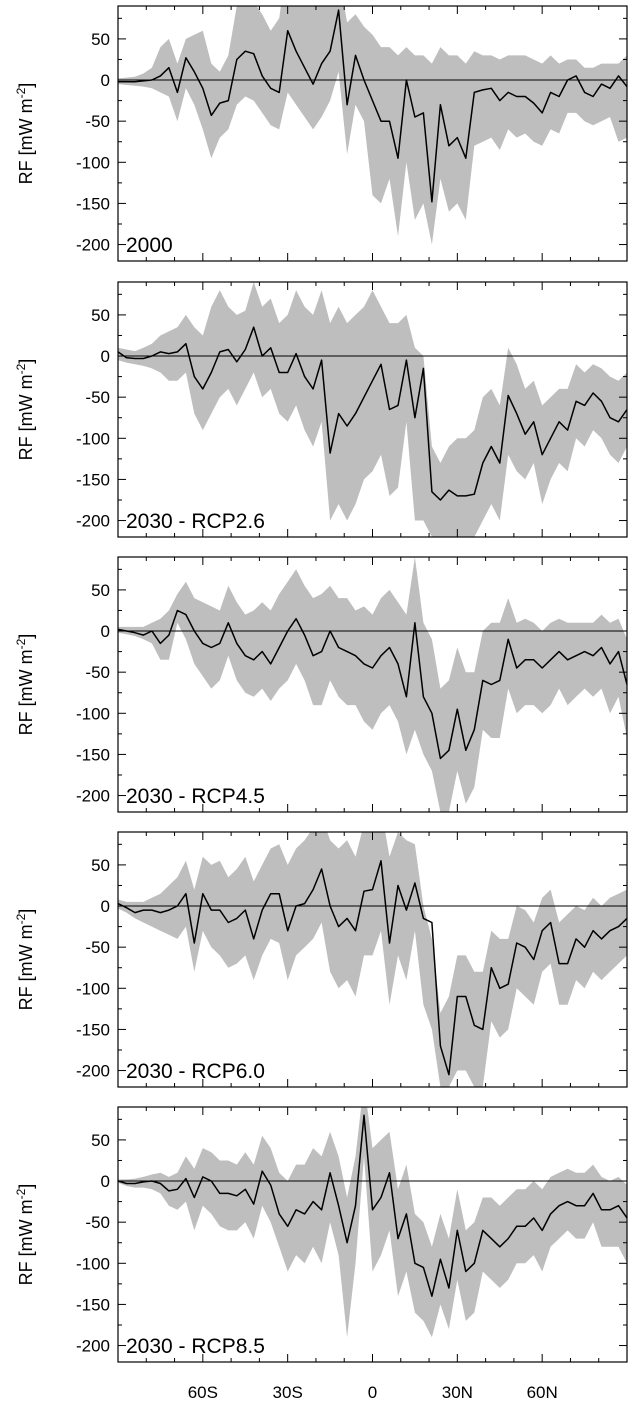  I want to click on panel-label: 2030 - RCP6.0, so click(195, 1071).